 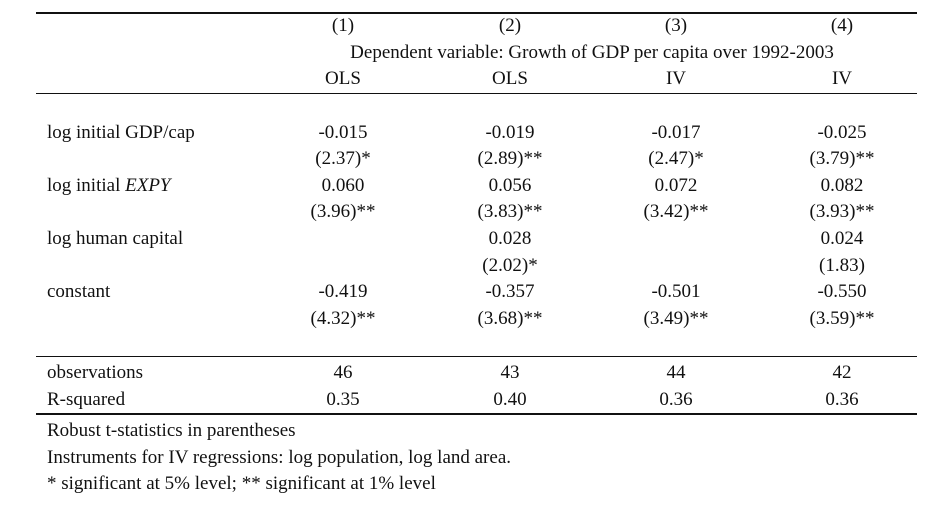 I want to click on coef-gdp-4: -0.025, so click(x=842, y=132).